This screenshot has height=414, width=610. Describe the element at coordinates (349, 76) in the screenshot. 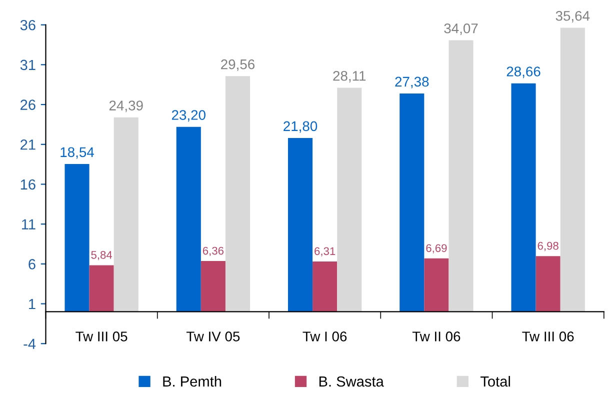

I see `data-label: 28,11` at that location.